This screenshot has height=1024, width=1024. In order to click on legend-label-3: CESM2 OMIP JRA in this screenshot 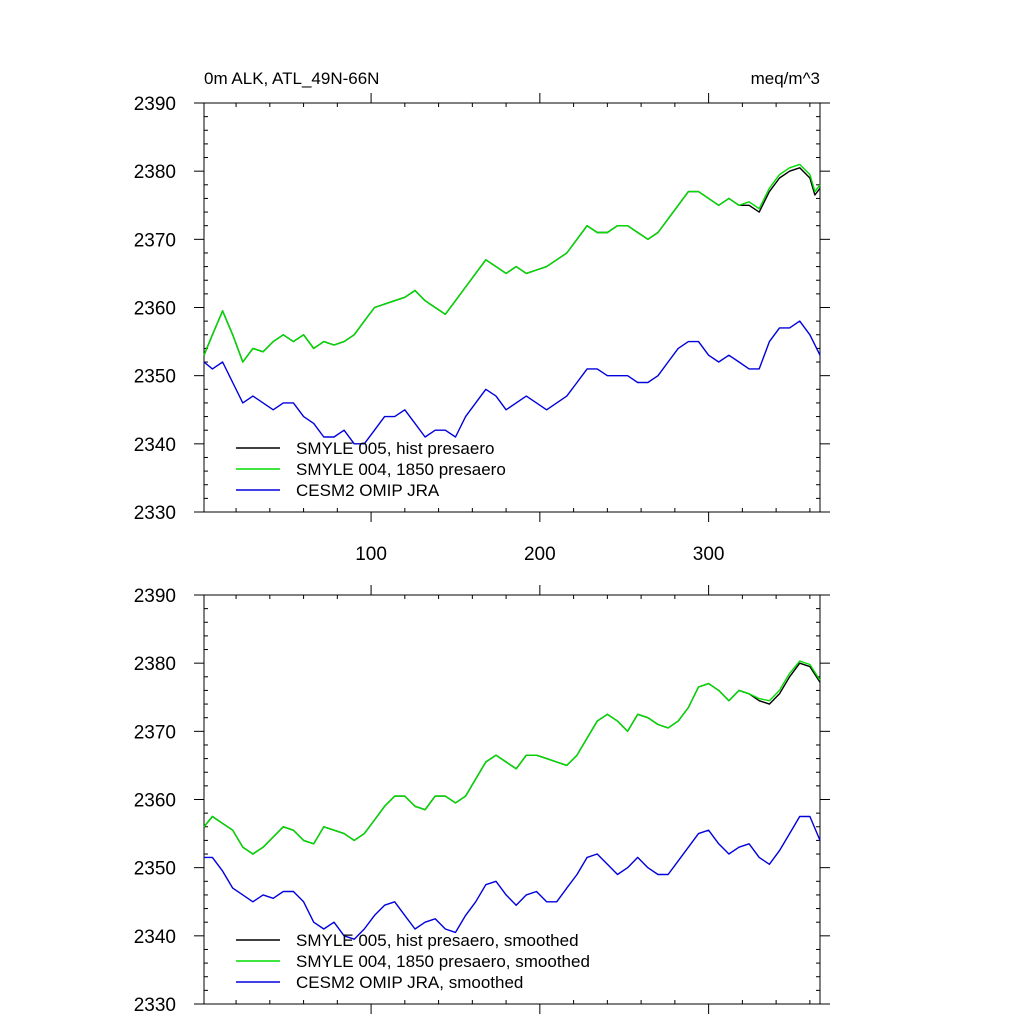, I will do `click(368, 490)`.